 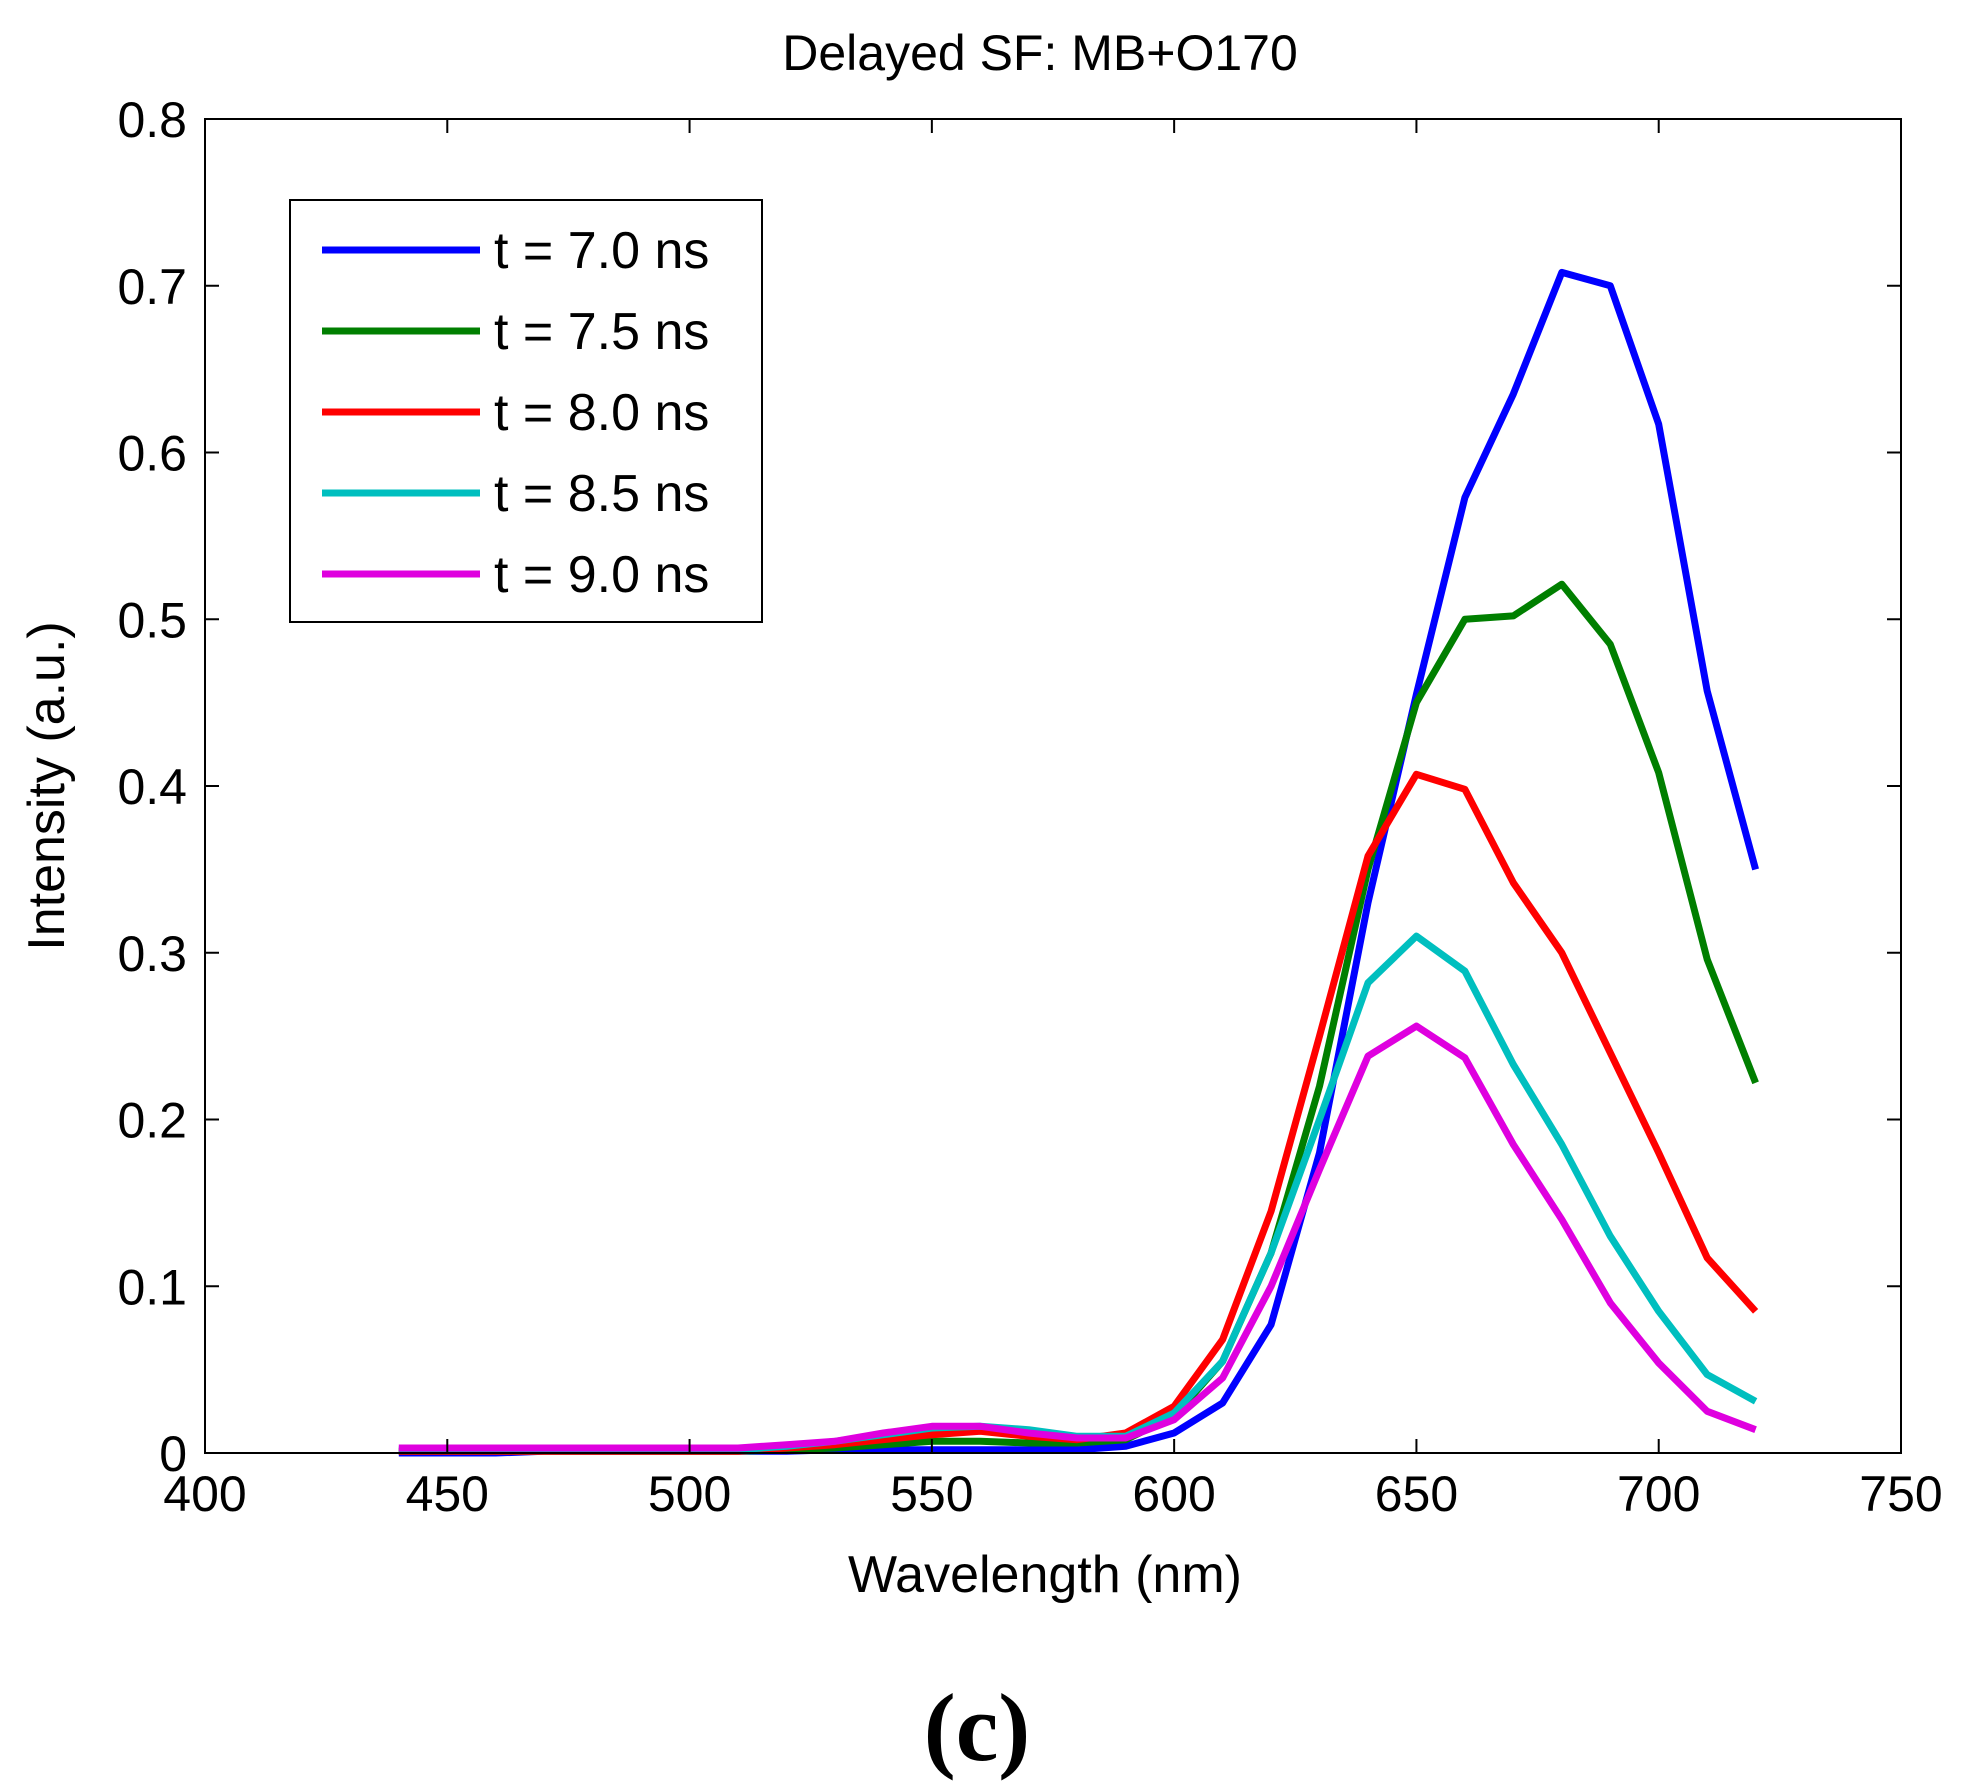 I want to click on x-tick-label-3: 550, so click(x=931, y=1494).